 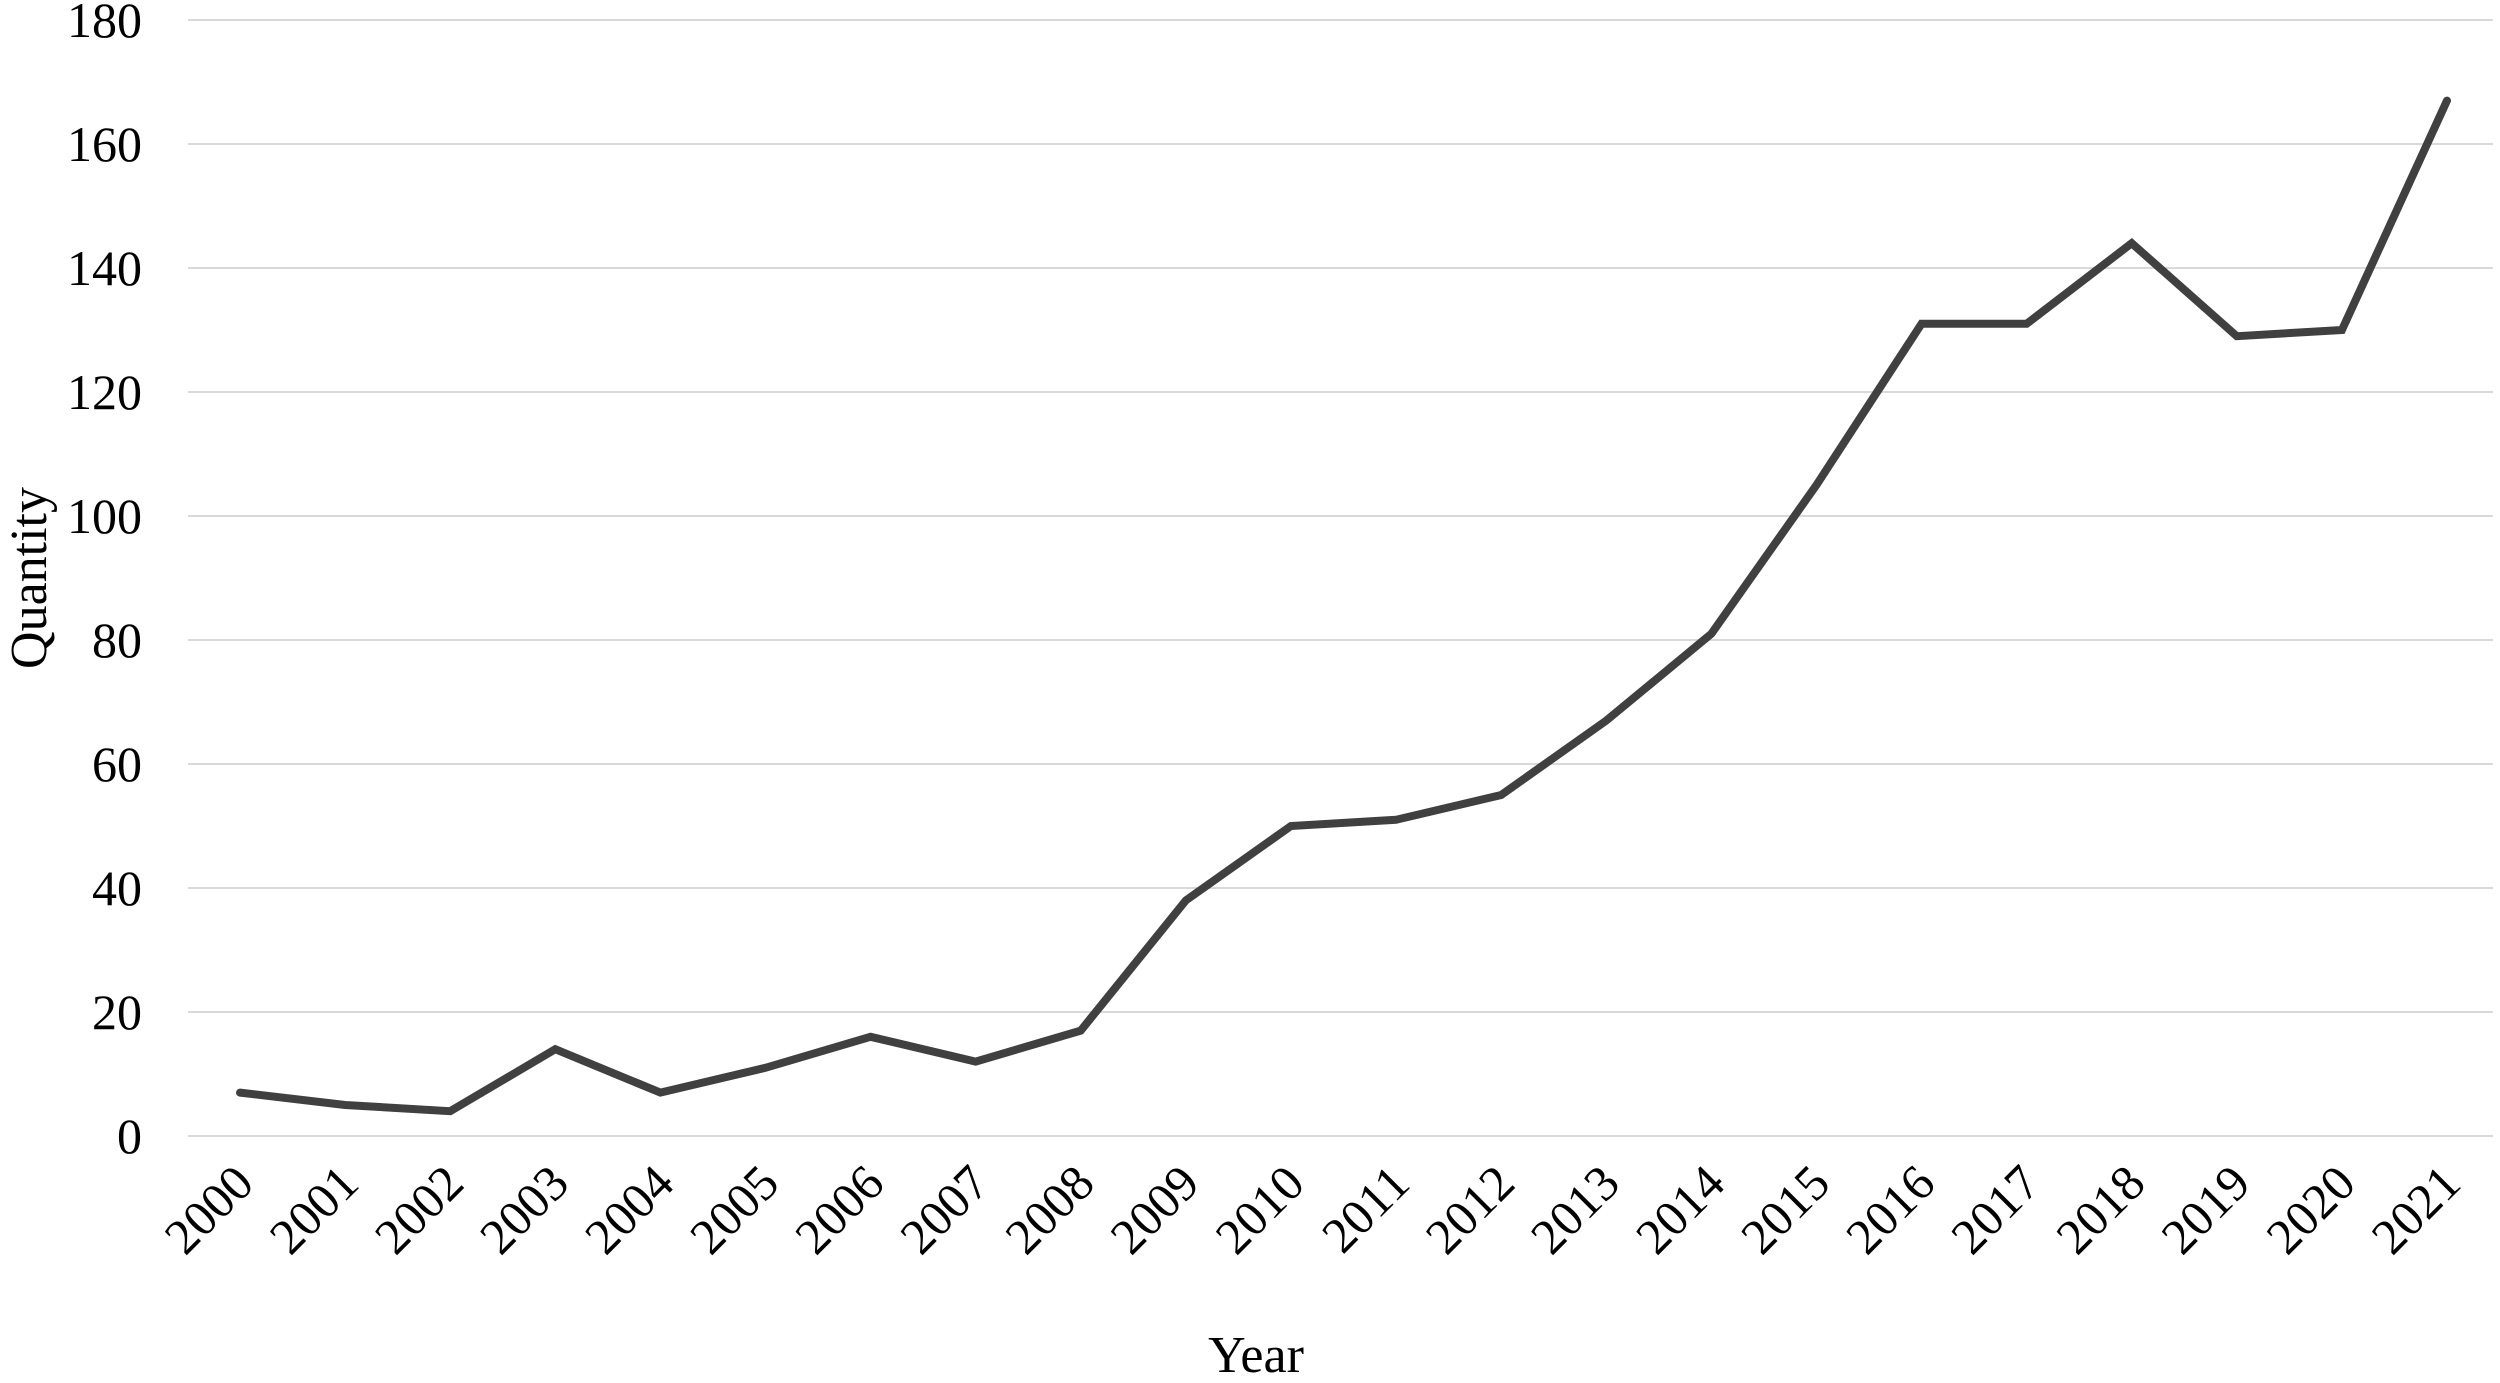 What do you see at coordinates (2415, 1209) in the screenshot?
I see `x-tick-label: 2021` at bounding box center [2415, 1209].